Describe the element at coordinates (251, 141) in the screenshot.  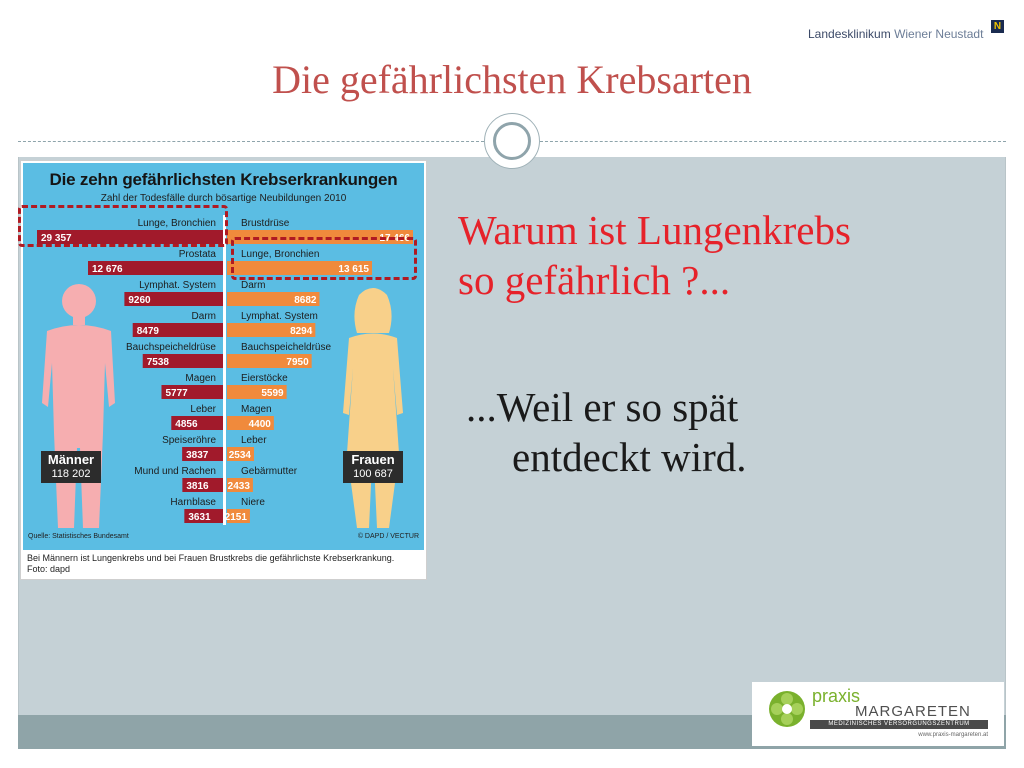
I see `divider-line-left` at that location.